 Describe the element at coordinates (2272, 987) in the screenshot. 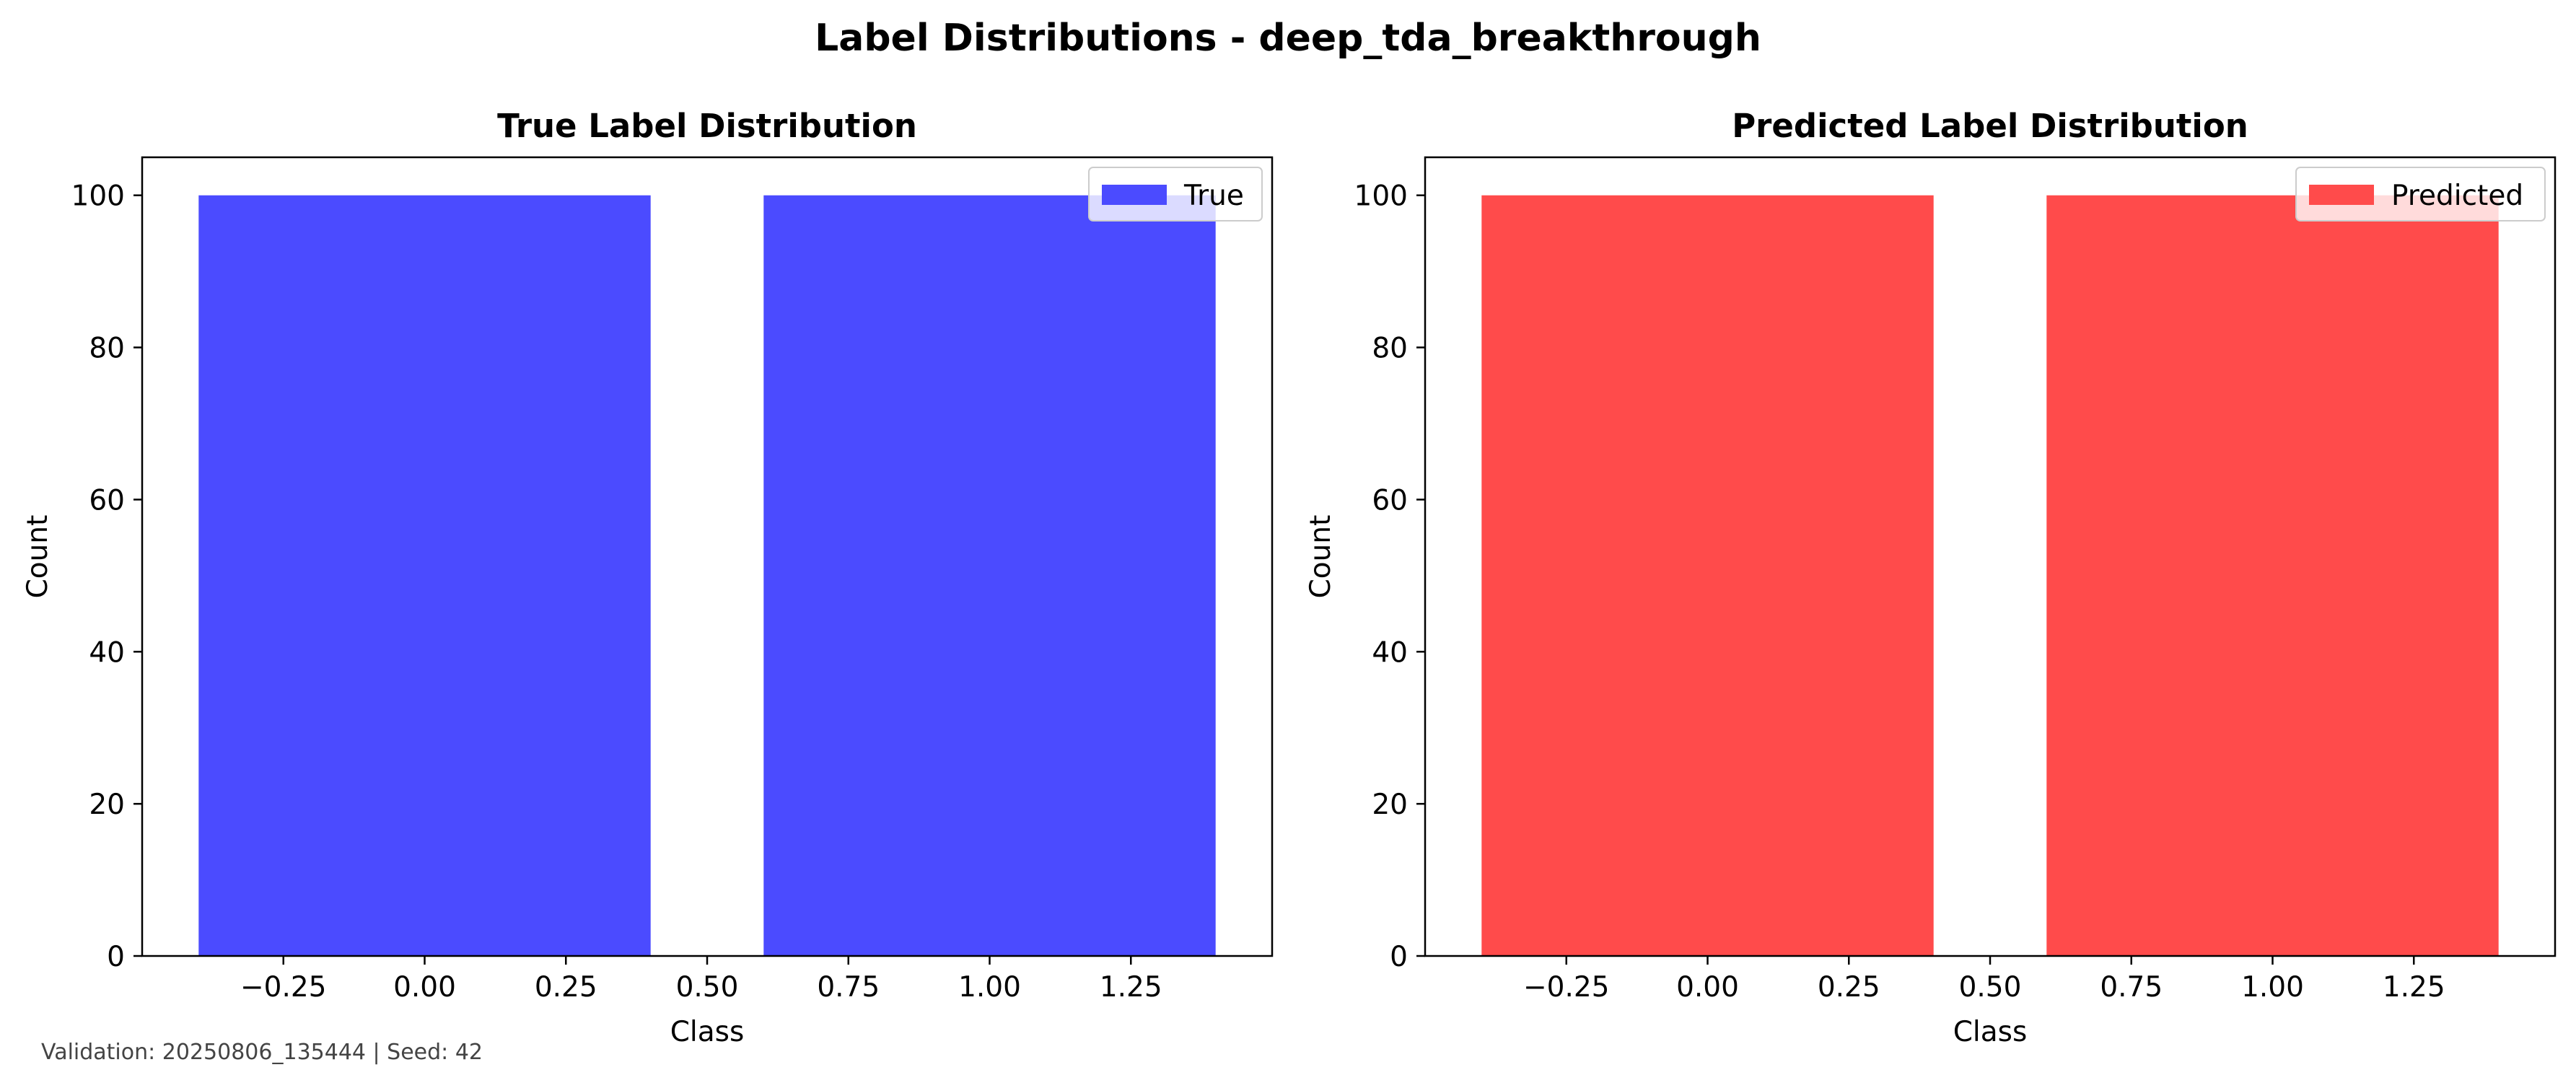

I see `predicted-x-tick-label: 1.00` at that location.